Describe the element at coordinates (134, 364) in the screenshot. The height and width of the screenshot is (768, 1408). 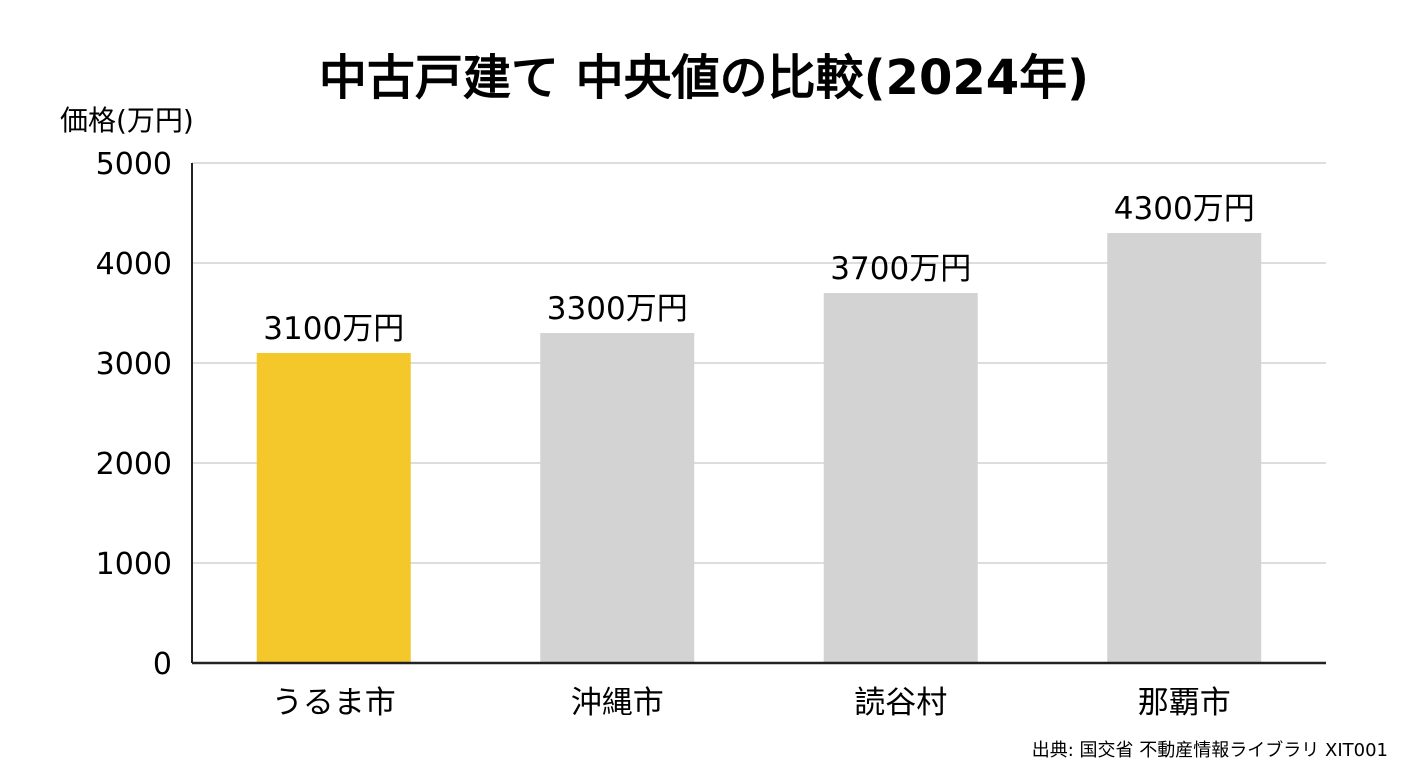
I see `y-tick-label: 3000` at that location.